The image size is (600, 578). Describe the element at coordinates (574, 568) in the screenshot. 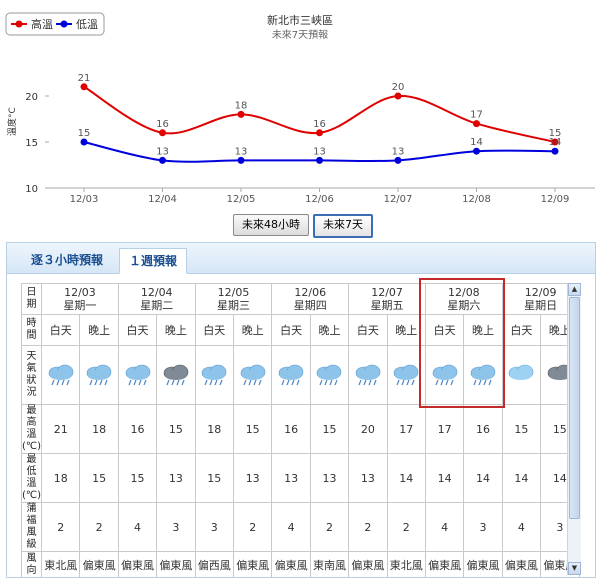

I see `scroll-down-arrow: ▼` at that location.